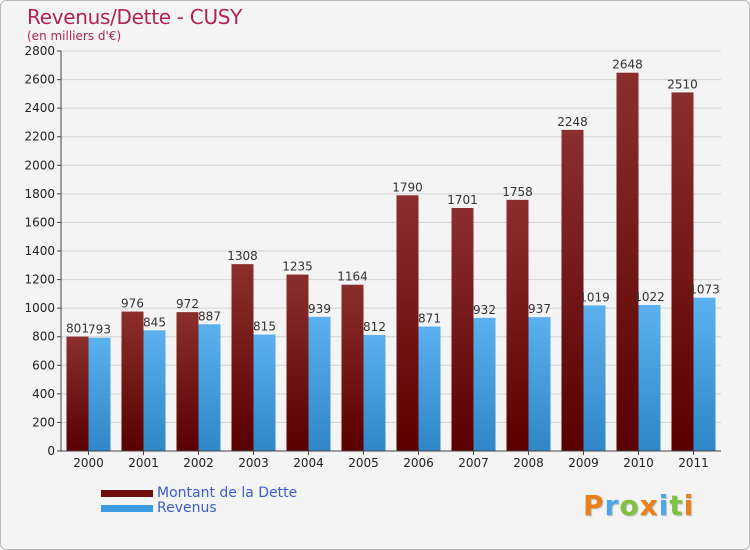  I want to click on data-label-revenus: 793, so click(99, 330).